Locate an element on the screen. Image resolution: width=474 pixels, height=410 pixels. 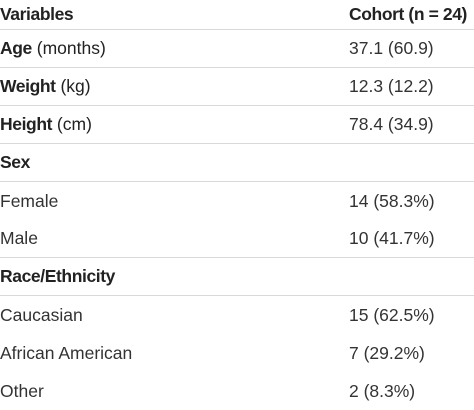
row-unit: (kg) is located at coordinates (75, 86).